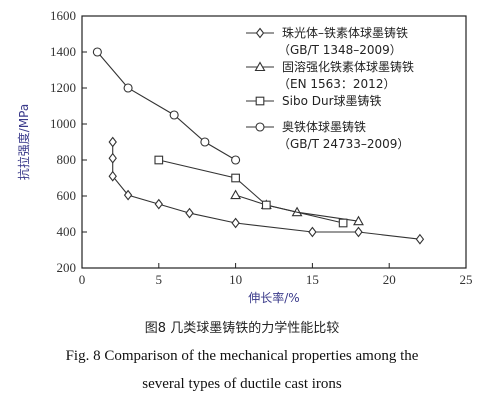 The width and height of the screenshot is (484, 402). I want to click on x-tick-label: 5, so click(159, 279).